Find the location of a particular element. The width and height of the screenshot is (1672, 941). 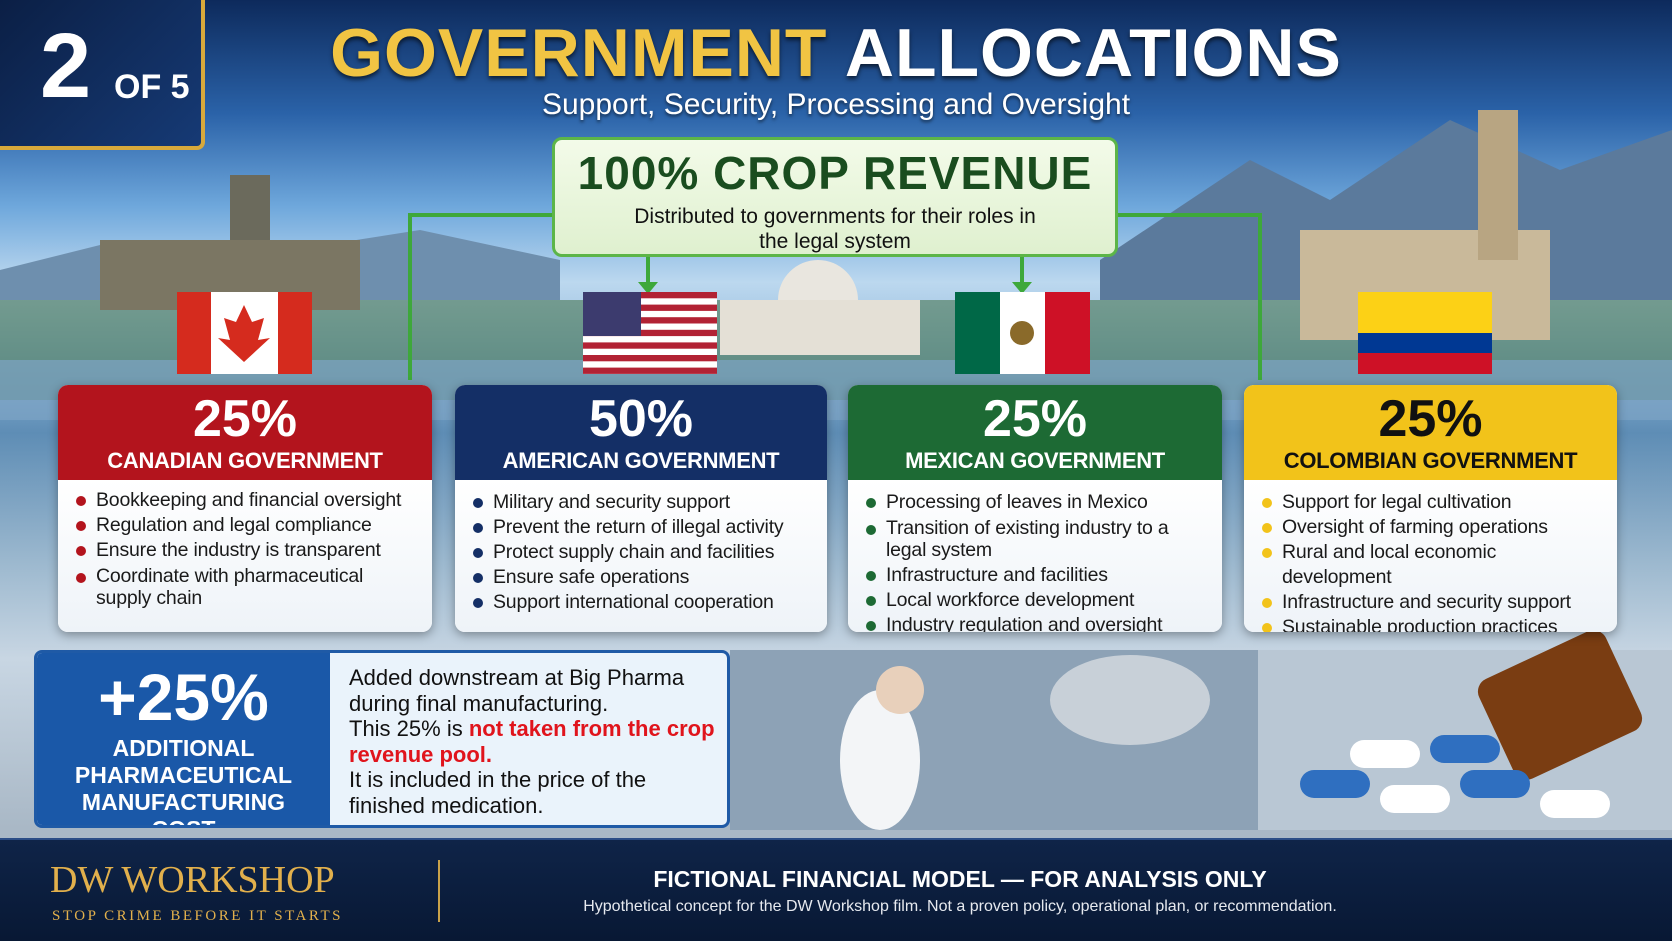

card-name: AMERICAN GOVERNMENT is located at coordinates (641, 460).